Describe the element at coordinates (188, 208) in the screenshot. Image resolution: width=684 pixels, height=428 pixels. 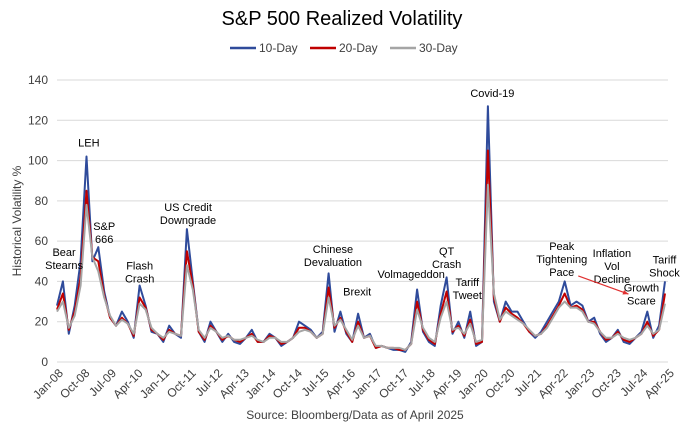
I see `annotation-label: US Credit` at that location.